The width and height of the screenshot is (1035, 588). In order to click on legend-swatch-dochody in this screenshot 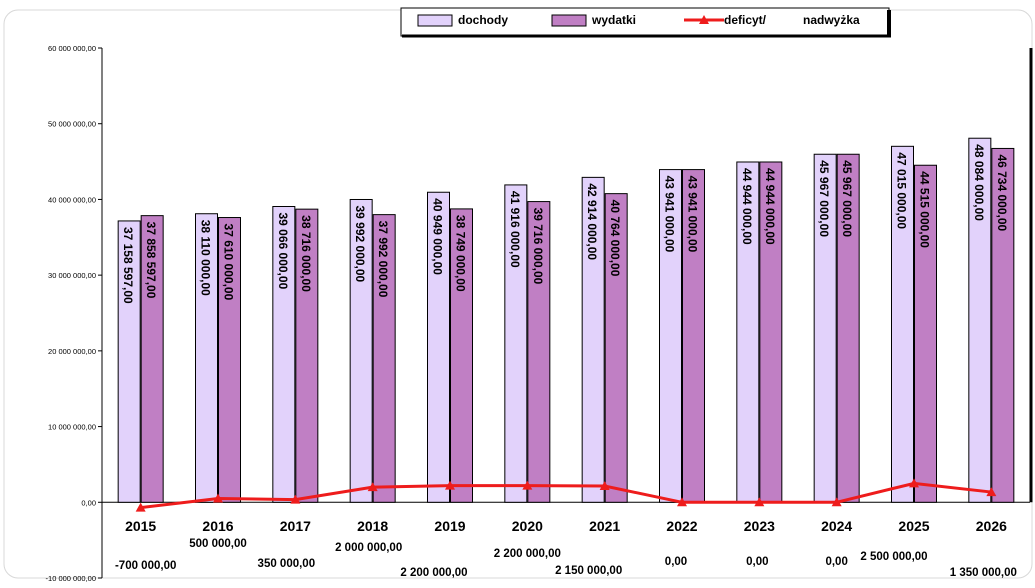, I will do `click(435, 20)`.